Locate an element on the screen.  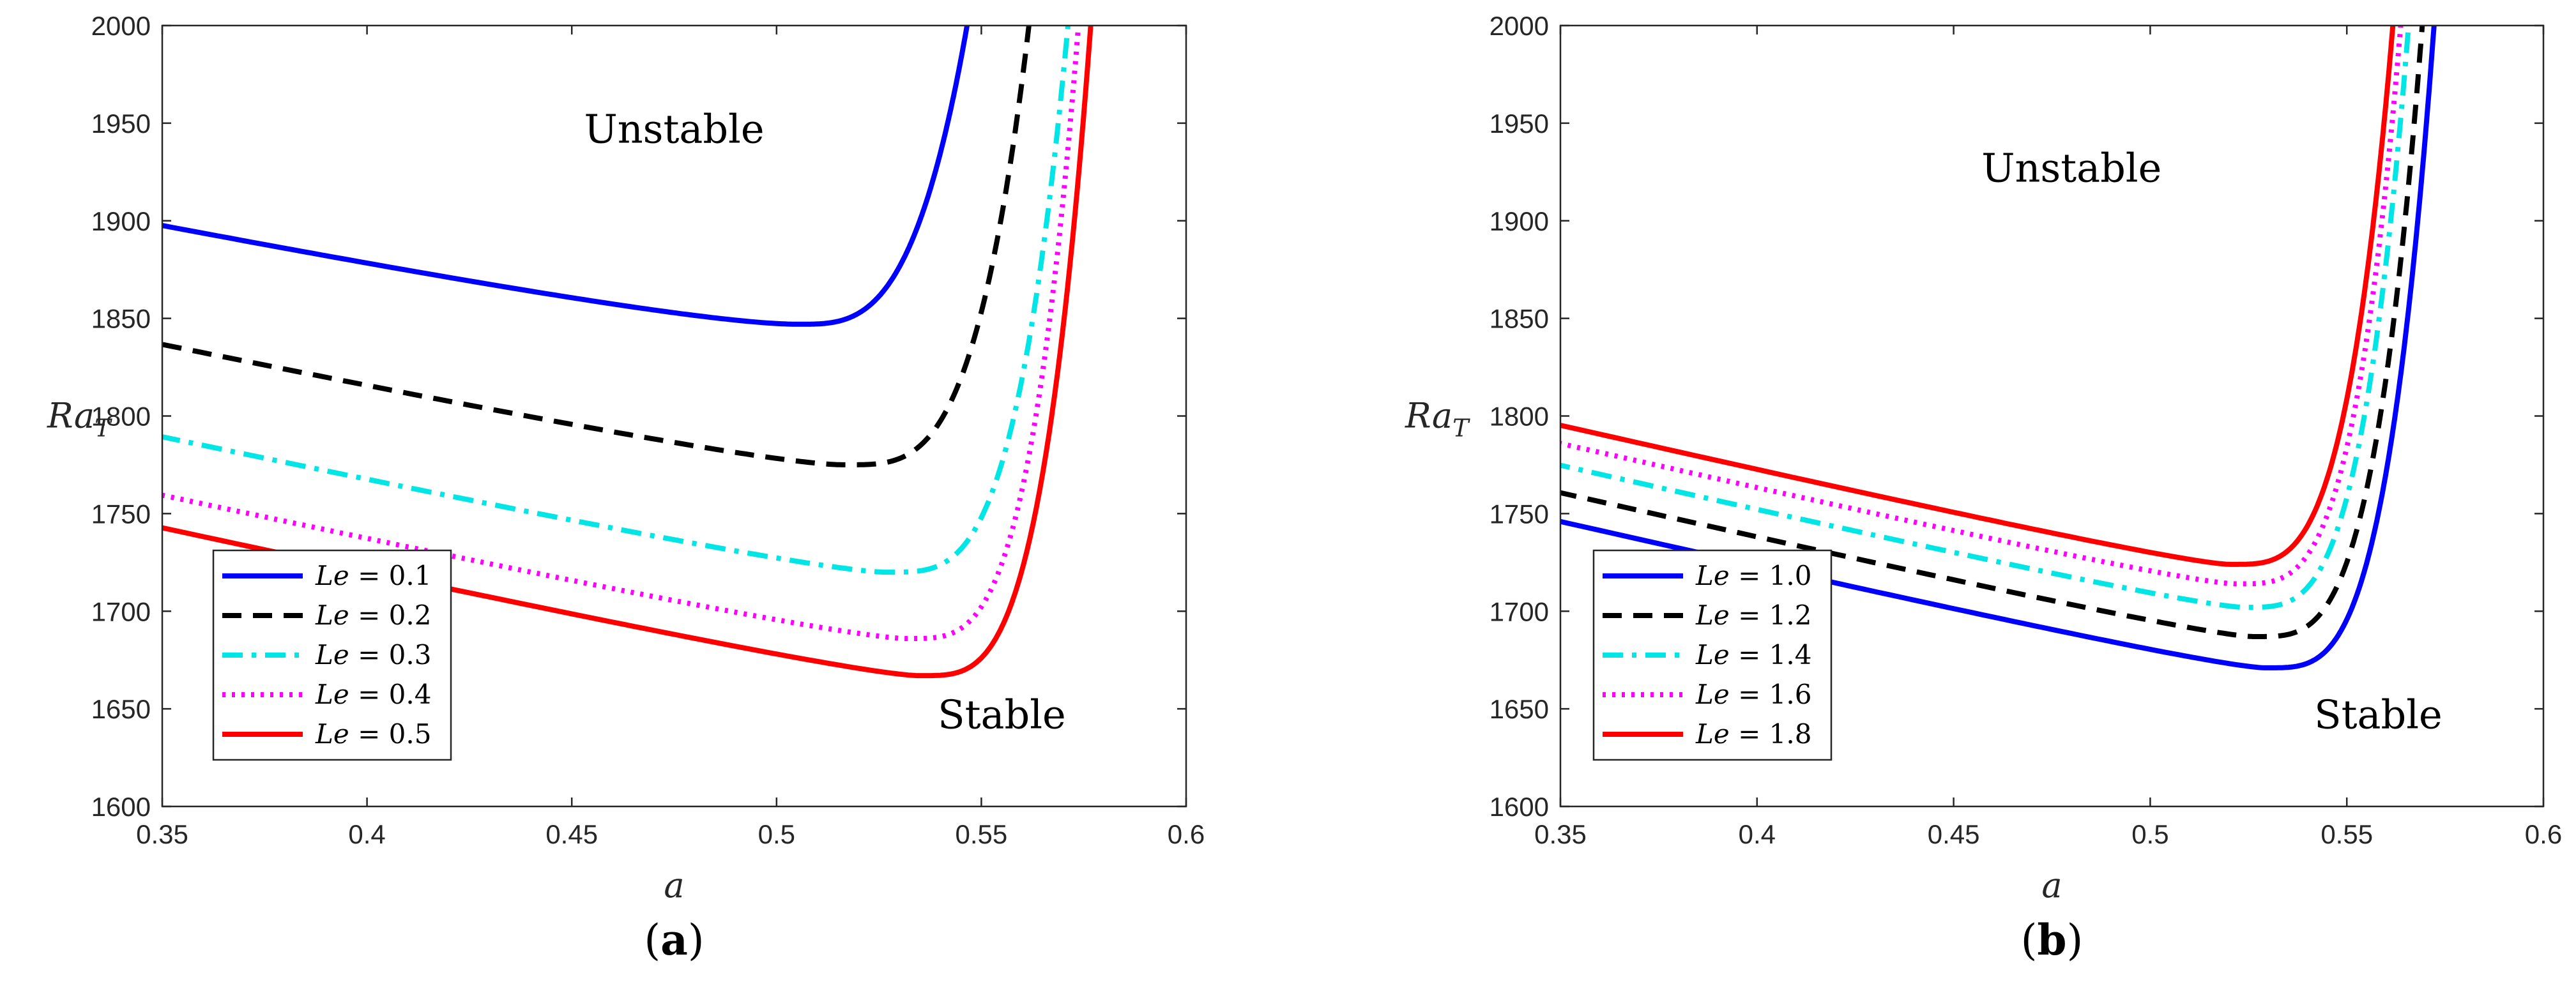
legend-label-3: Le = 0.3 is located at coordinates (373, 654).